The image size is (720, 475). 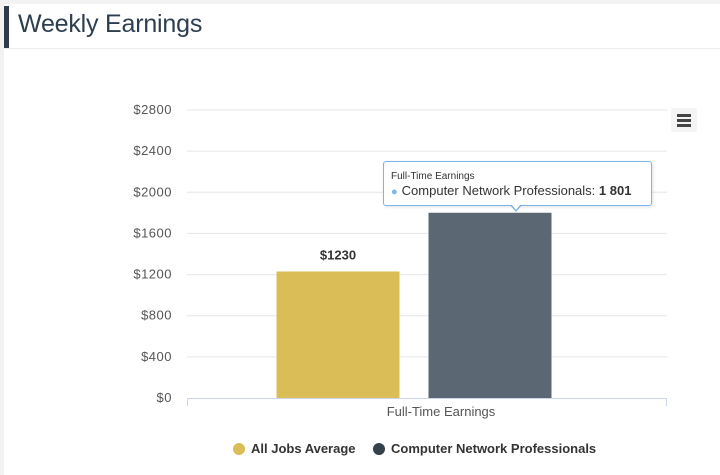 I want to click on y-tick-label: $1600, so click(x=152, y=232).